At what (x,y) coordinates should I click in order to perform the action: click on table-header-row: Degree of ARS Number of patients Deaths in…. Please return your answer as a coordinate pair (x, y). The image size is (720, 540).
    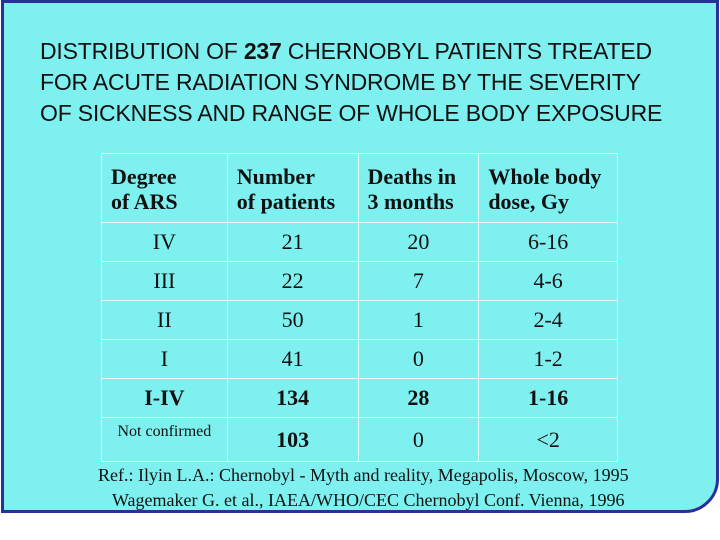
    Looking at the image, I should click on (359, 188).